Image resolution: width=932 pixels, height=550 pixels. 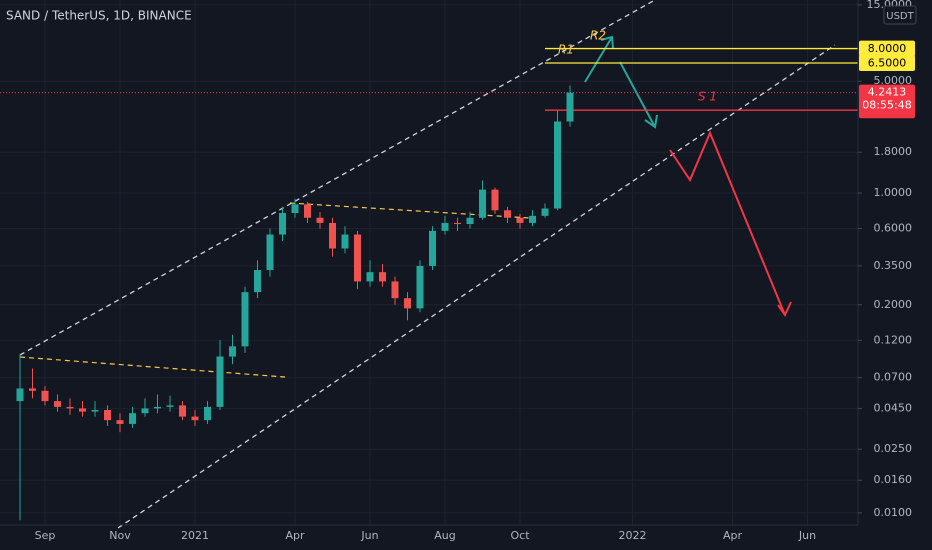 What do you see at coordinates (893, 377) in the screenshot?
I see `y-tick-label: 0.0700` at bounding box center [893, 377].